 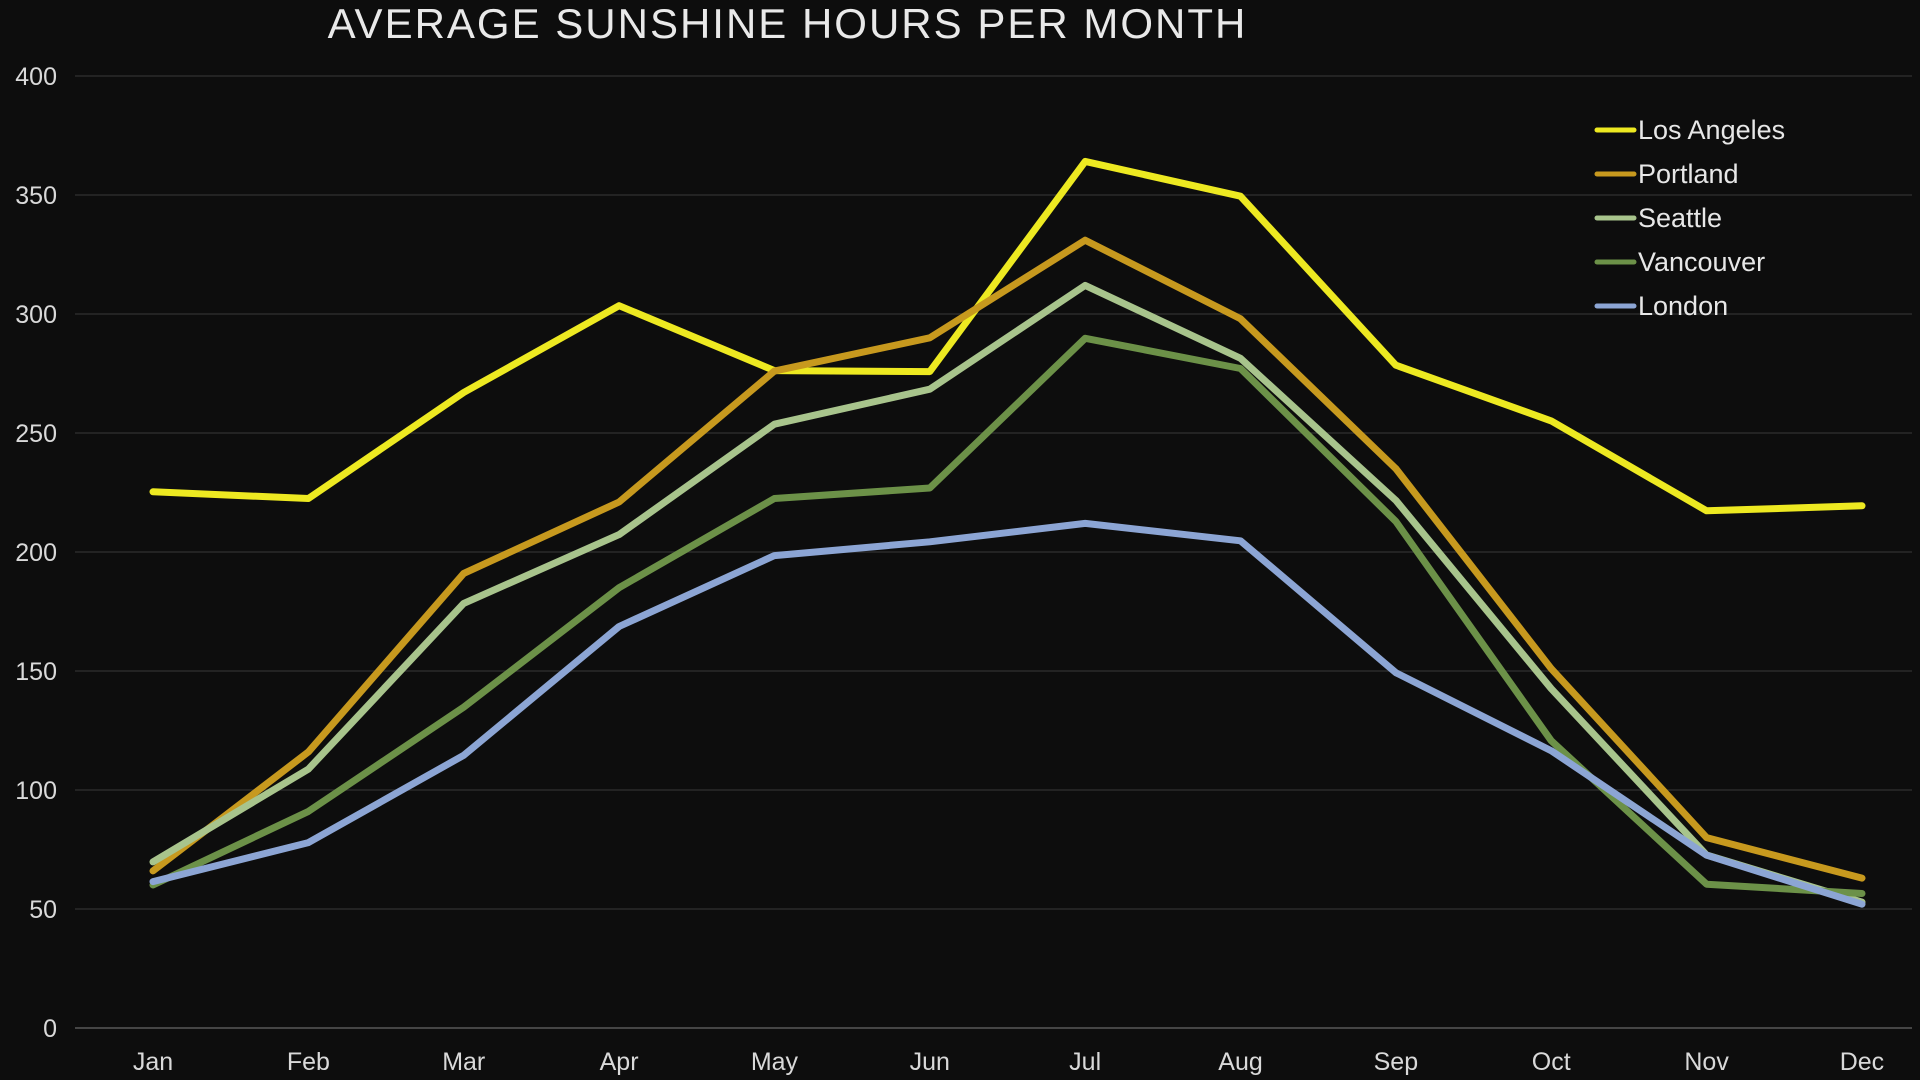 What do you see at coordinates (36, 672) in the screenshot?
I see `y-tick-label: 150` at bounding box center [36, 672].